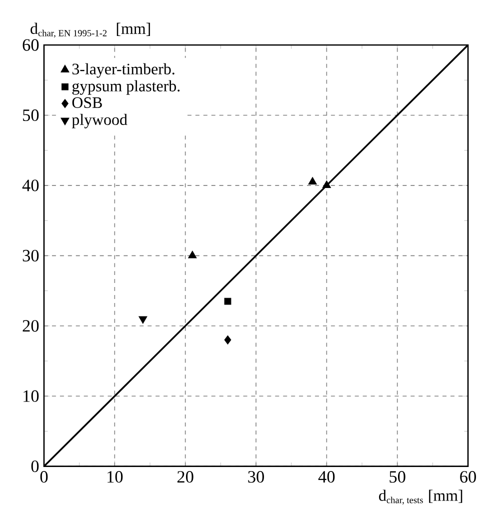 The image size is (480, 529). What do you see at coordinates (398, 477) in the screenshot?
I see `x-tick-label: 50` at bounding box center [398, 477].